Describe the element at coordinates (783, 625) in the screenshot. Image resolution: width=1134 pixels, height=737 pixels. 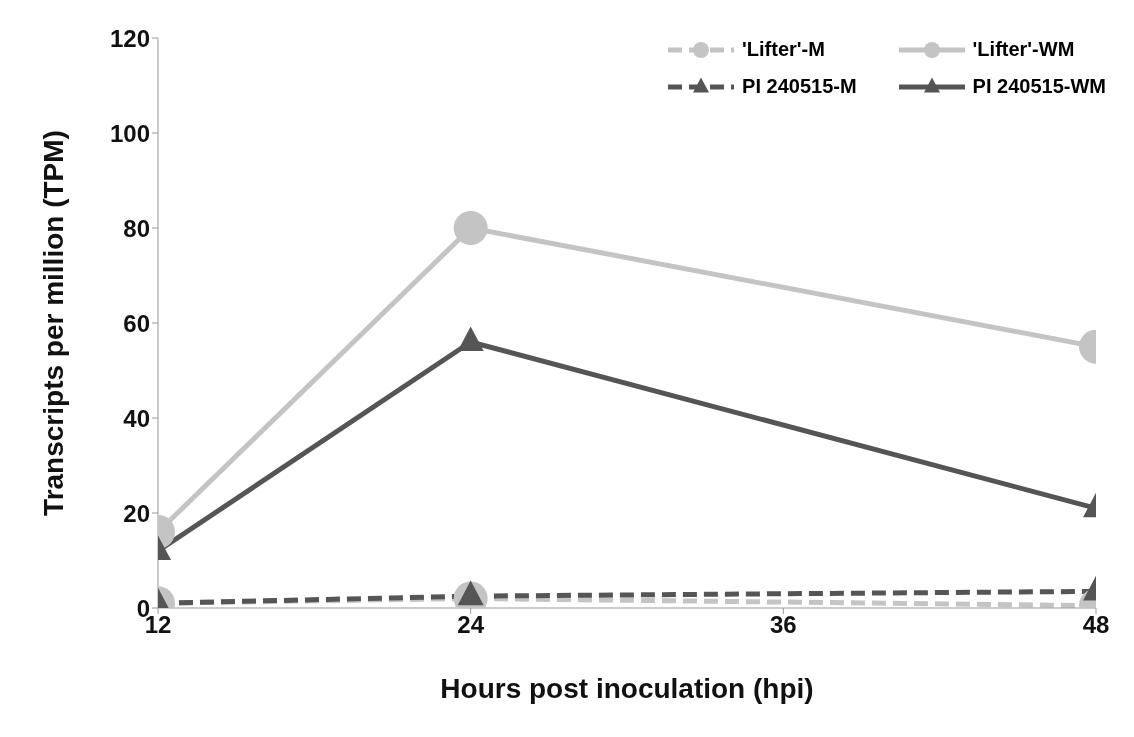
I see `x-tick-label: 36` at that location.